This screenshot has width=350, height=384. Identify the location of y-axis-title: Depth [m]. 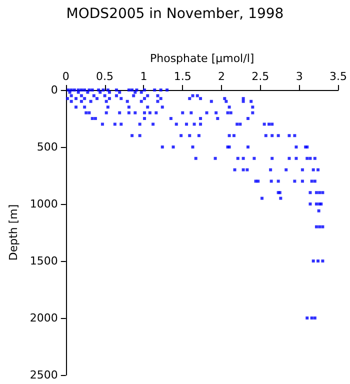
(13, 232).